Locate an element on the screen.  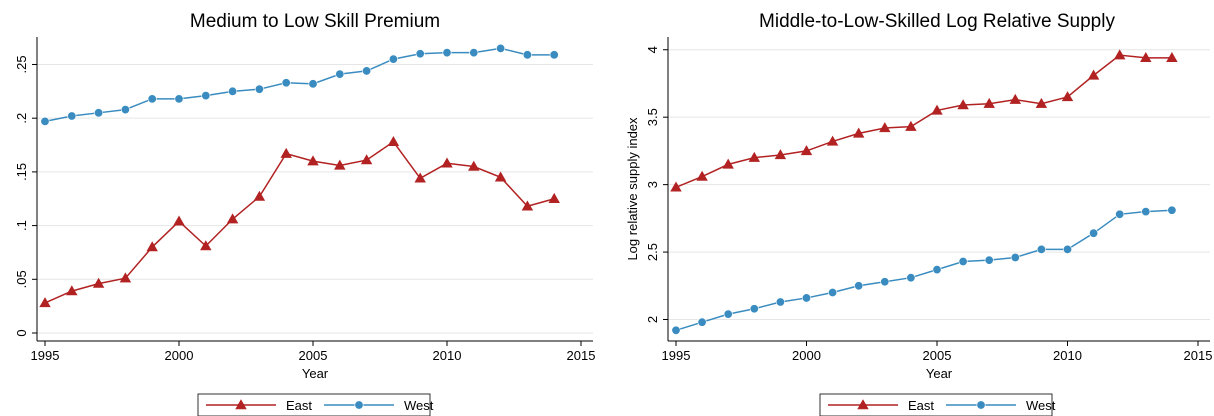
legend-box is located at coordinates (936, 404).